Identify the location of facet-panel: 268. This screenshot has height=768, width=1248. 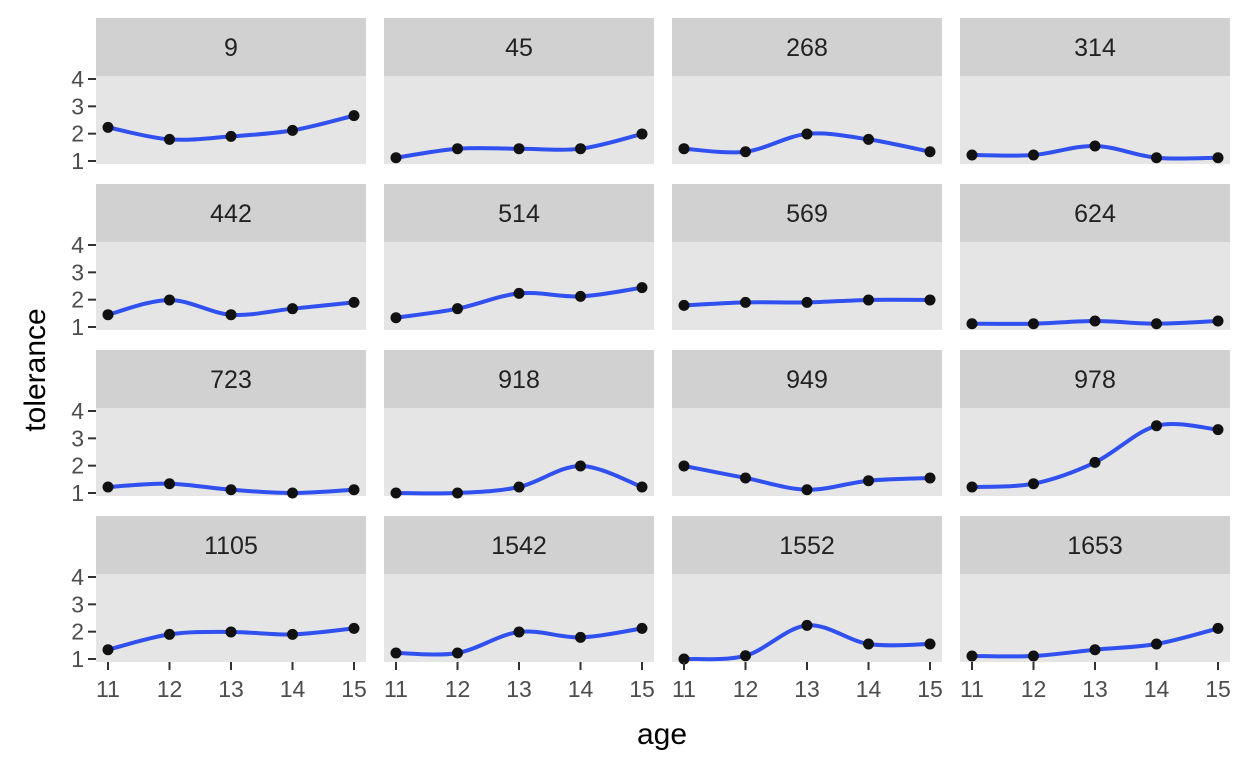
(807, 91).